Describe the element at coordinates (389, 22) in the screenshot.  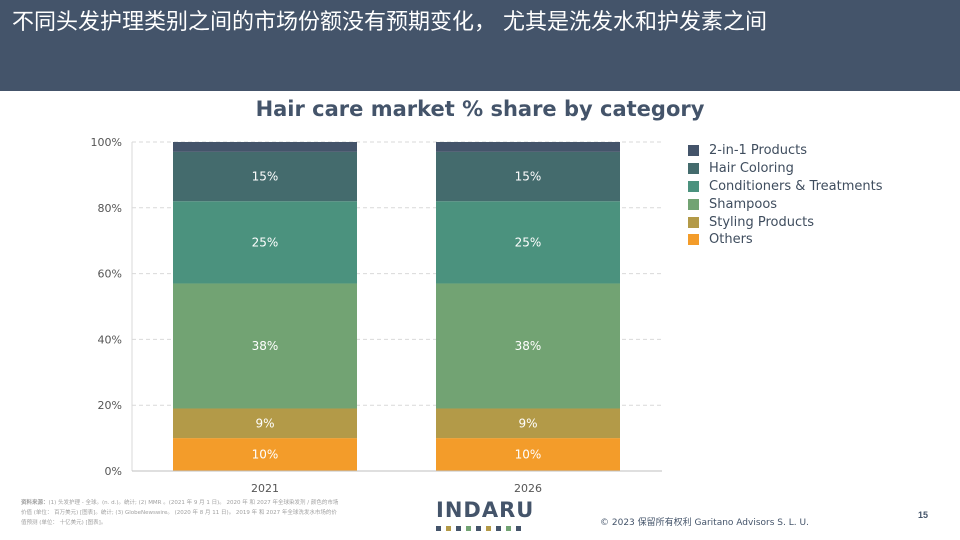
I see `slide-title: 不同头发护理类别之间的市场份额没有预期变化， 尤其是洗发水和护发素之间` at that location.